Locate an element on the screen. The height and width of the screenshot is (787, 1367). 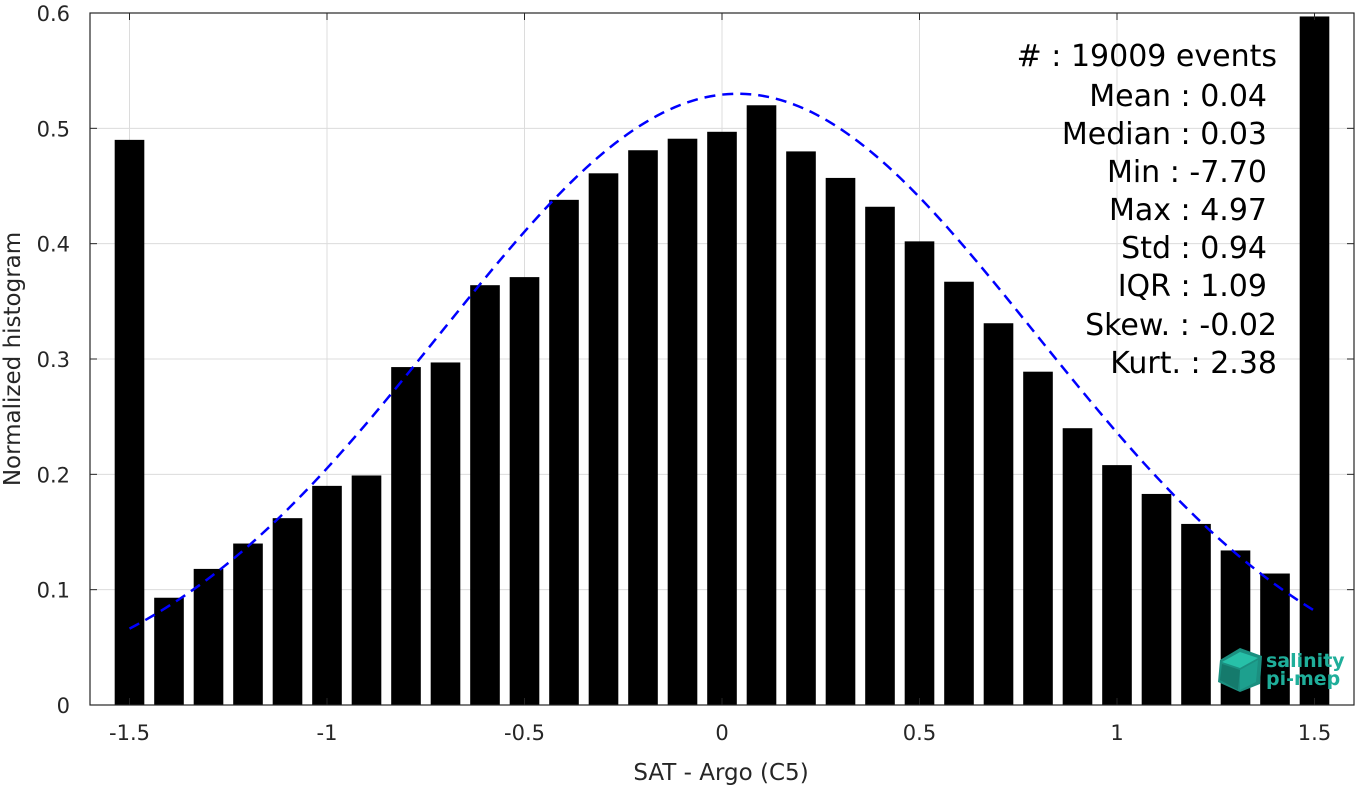
logo-line2: pi-mep is located at coordinates (1303, 679).